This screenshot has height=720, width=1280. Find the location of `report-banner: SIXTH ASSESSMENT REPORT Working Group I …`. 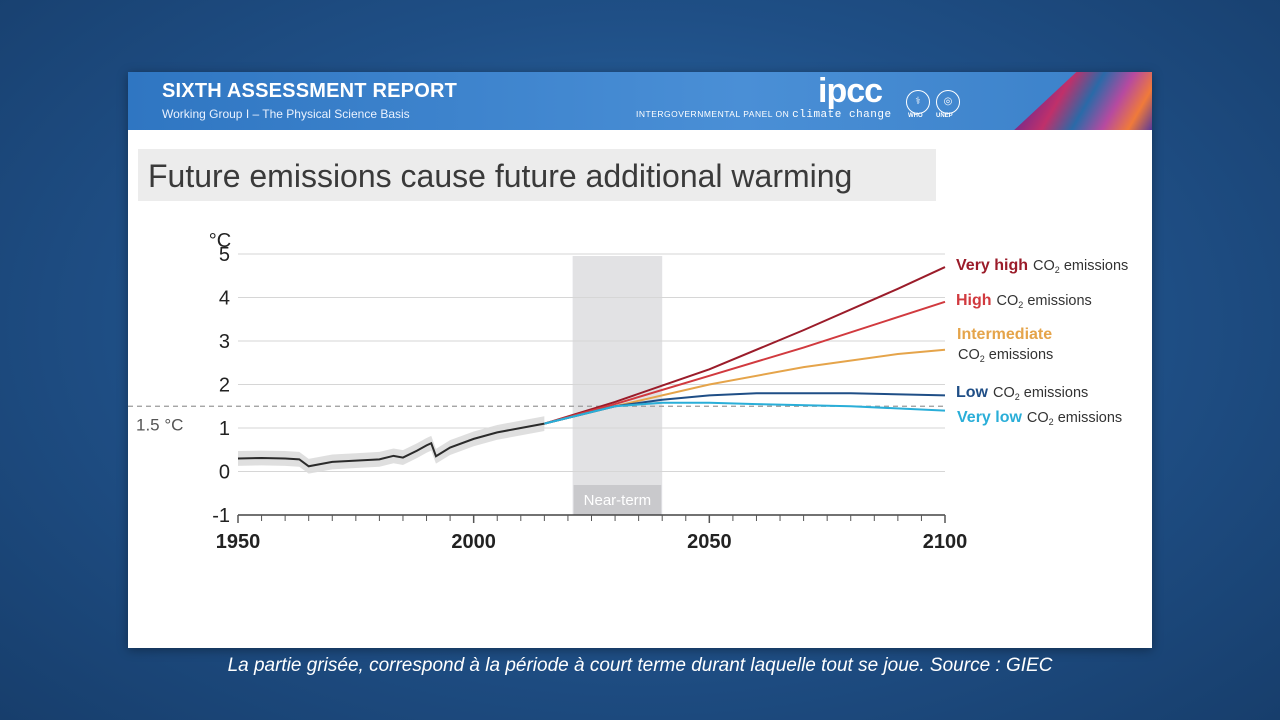

report-banner: SIXTH ASSESSMENT REPORT Working Group I … is located at coordinates (640, 101).